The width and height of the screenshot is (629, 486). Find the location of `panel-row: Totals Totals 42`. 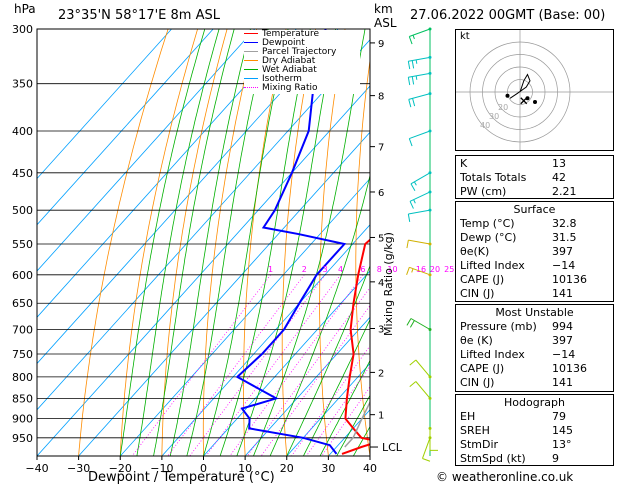

panel-row: Totals Totals 42 is located at coordinates (535, 178).